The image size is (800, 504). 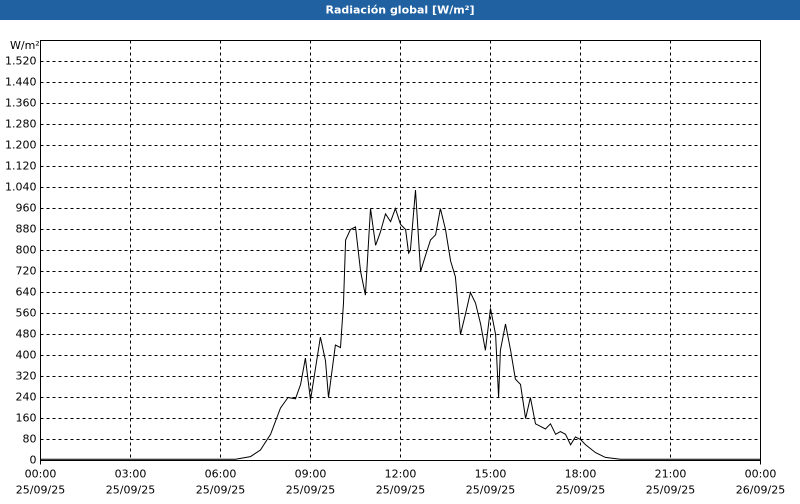 I want to click on x-tick-label: 21:00, so click(x=671, y=474).